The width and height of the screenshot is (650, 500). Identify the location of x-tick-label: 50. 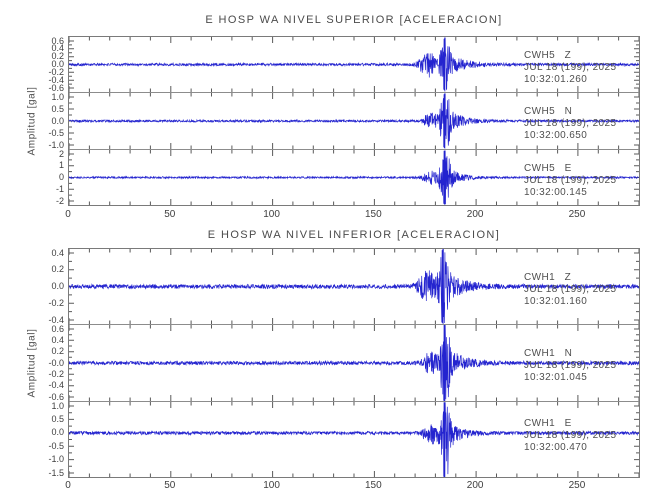
(170, 485).